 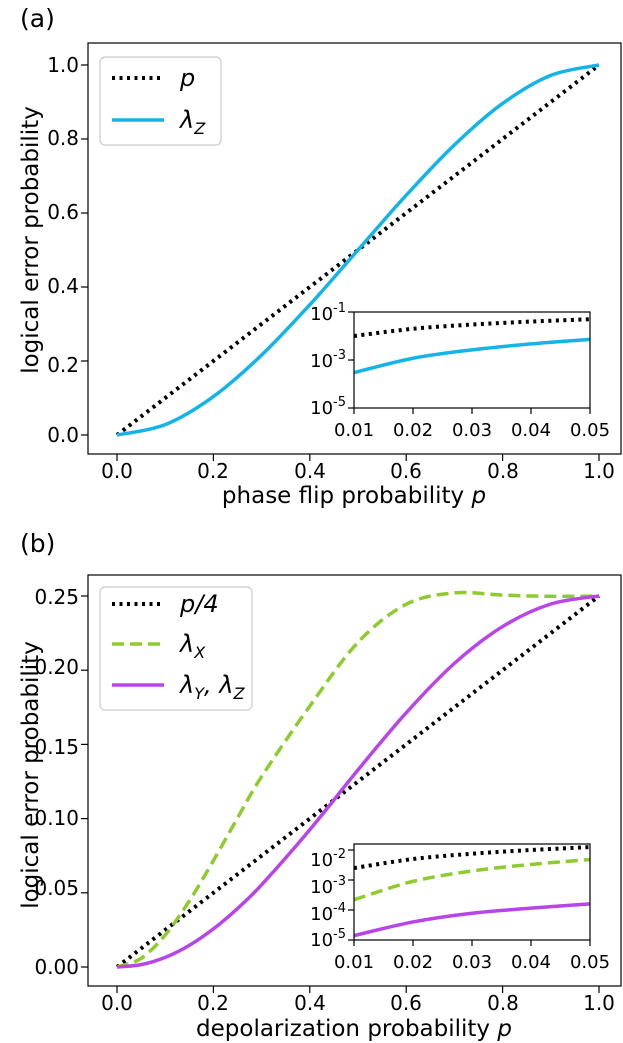 What do you see at coordinates (472, 356) in the screenshot?
I see `inset-series-line--z` at bounding box center [472, 356].